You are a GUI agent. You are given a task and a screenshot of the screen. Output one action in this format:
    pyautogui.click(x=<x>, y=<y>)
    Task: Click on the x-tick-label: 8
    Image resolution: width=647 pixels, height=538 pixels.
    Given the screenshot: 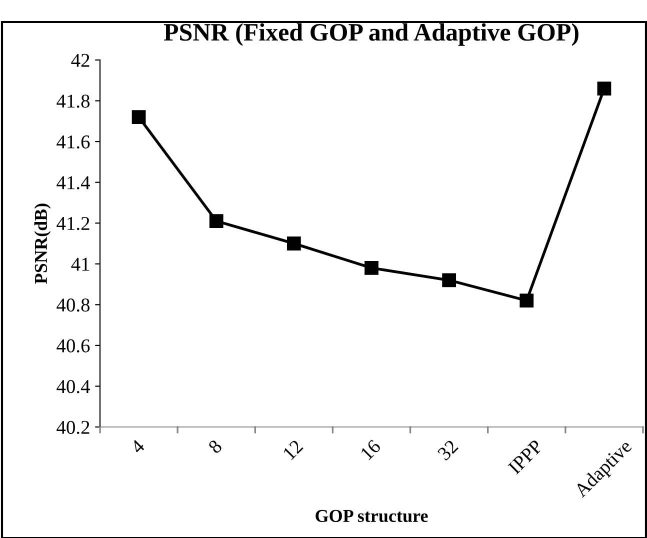 What is the action you would take?
    pyautogui.click(x=215, y=446)
    